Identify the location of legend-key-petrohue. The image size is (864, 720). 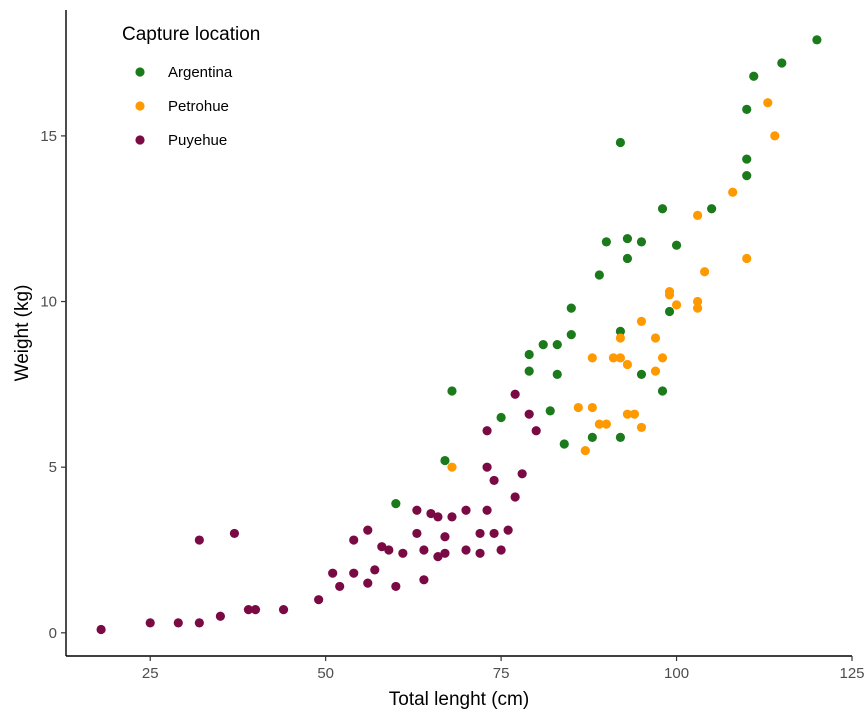
(140, 106).